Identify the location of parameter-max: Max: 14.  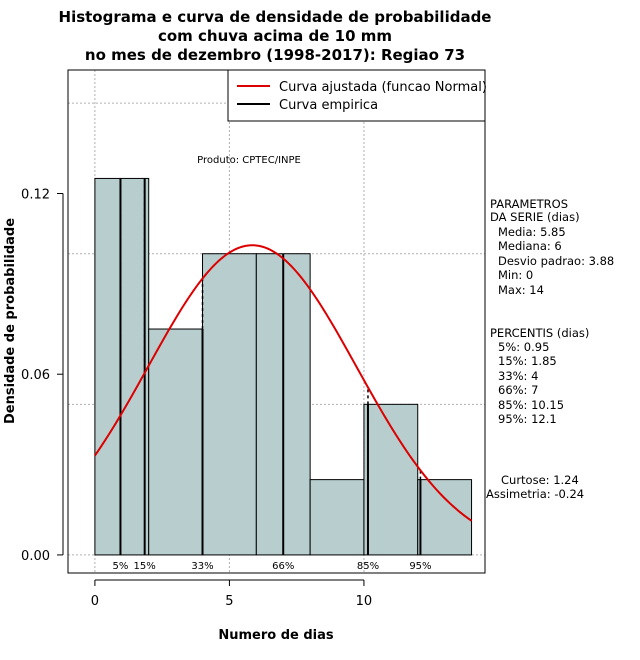
(521, 290).